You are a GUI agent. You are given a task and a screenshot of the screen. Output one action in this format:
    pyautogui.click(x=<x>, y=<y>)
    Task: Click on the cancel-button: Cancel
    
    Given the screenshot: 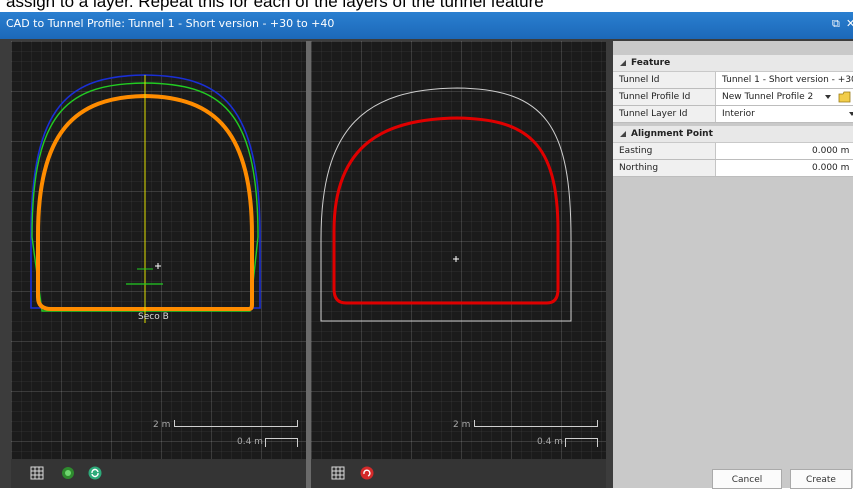 What is the action you would take?
    pyautogui.click(x=747, y=479)
    